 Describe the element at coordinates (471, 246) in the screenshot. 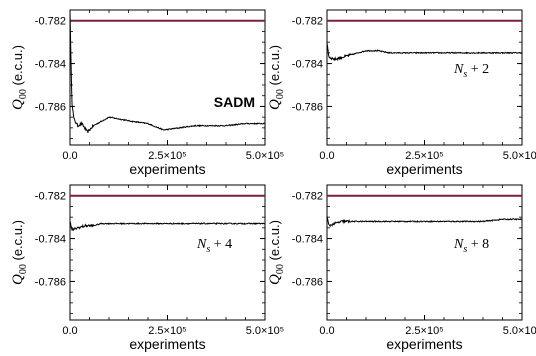

I see `panel-annotation: Ns + 8` at that location.